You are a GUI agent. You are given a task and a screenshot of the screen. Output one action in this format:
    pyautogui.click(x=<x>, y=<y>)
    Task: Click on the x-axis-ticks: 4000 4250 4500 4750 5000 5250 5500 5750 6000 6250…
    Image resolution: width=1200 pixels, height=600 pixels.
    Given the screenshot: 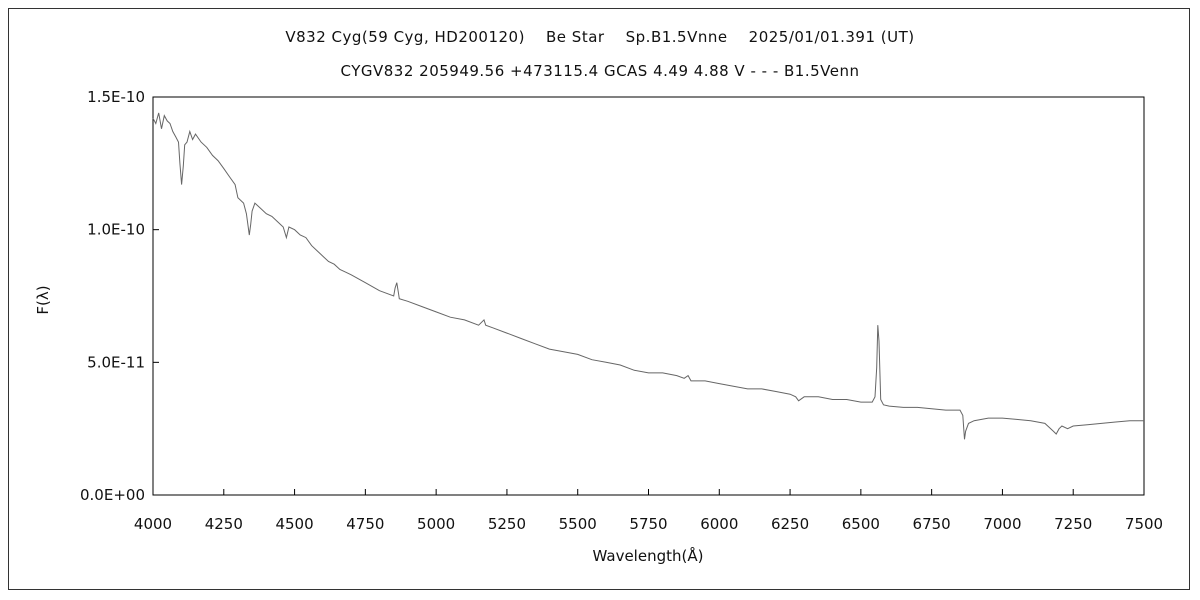 What is the action you would take?
    pyautogui.click(x=648, y=511)
    